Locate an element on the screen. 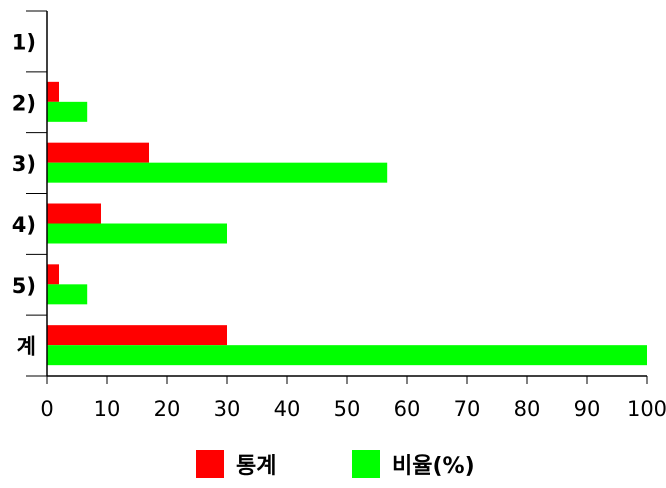 This screenshot has width=666, height=488. category-label-4: 4) is located at coordinates (24, 225).